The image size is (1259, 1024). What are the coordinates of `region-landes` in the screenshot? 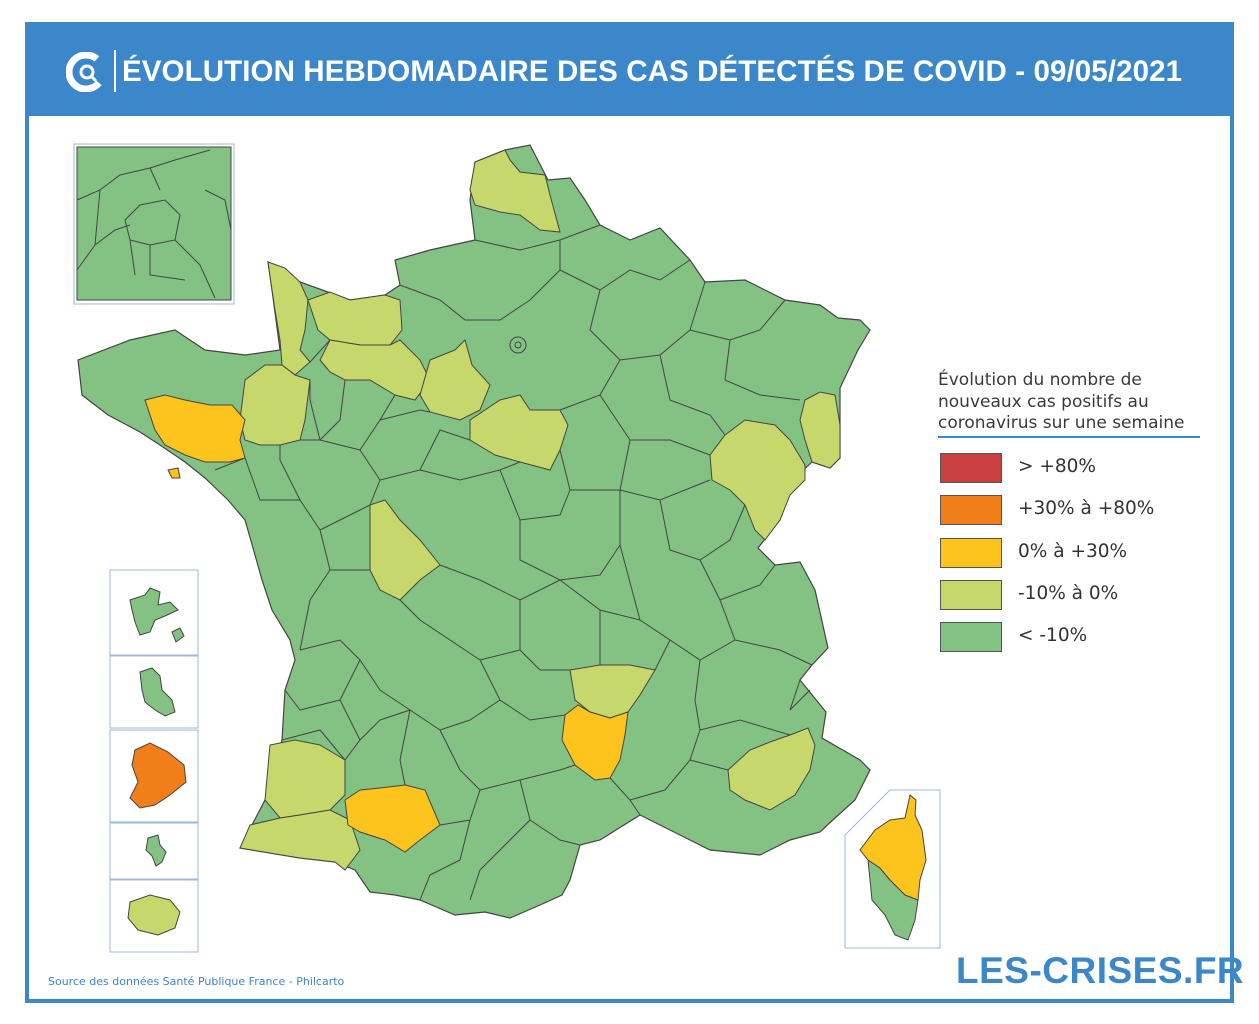 It's located at (305, 779).